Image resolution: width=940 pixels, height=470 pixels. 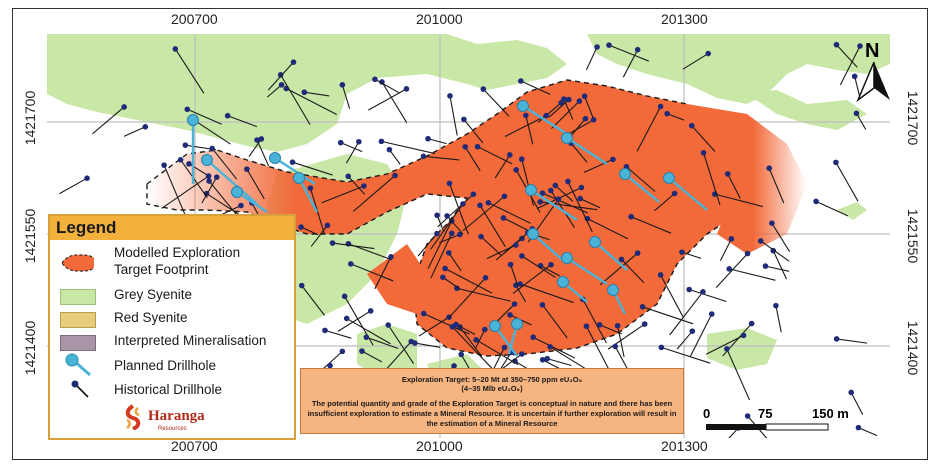 I want to click on easting-label-top-3: 201300, so click(x=684, y=19).